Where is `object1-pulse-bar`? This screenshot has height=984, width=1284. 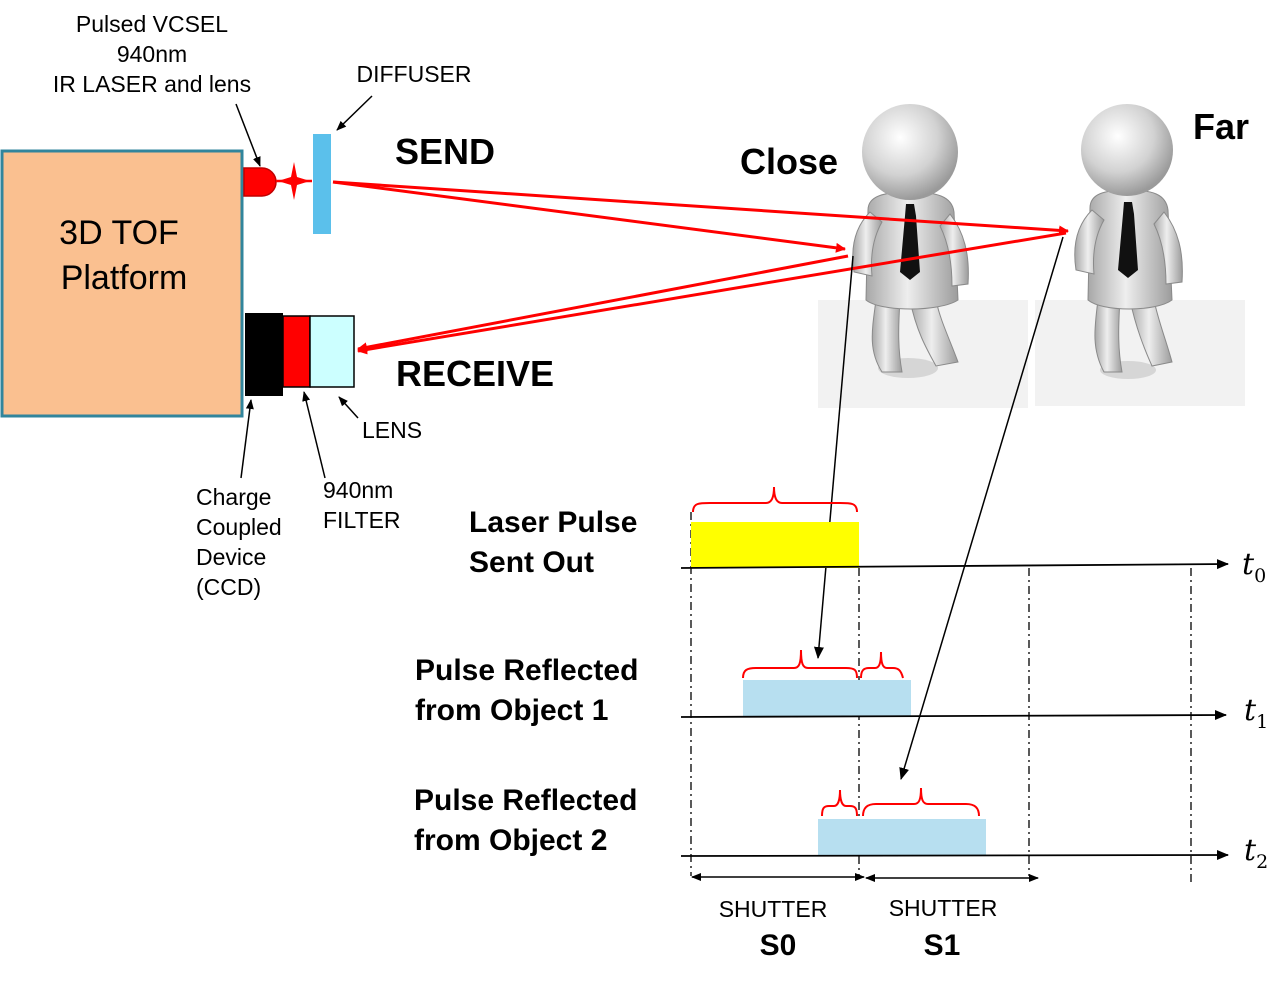
object1-pulse-bar is located at coordinates (827, 698).